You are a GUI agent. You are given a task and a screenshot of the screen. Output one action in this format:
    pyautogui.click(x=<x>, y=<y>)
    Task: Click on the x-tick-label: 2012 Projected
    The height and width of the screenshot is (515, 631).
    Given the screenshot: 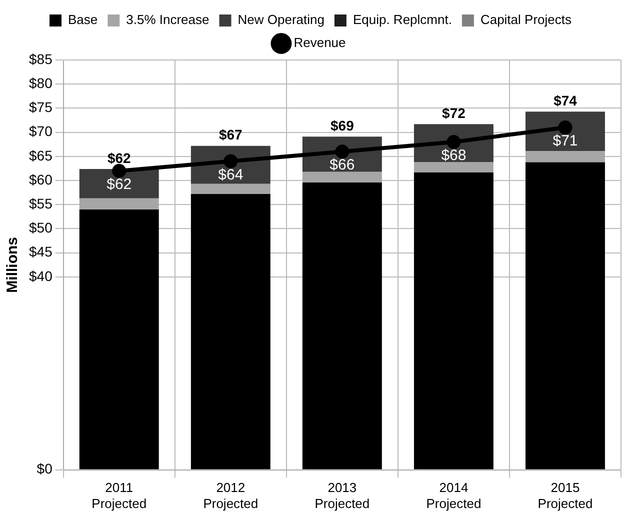 What is the action you would take?
    pyautogui.click(x=230, y=495)
    